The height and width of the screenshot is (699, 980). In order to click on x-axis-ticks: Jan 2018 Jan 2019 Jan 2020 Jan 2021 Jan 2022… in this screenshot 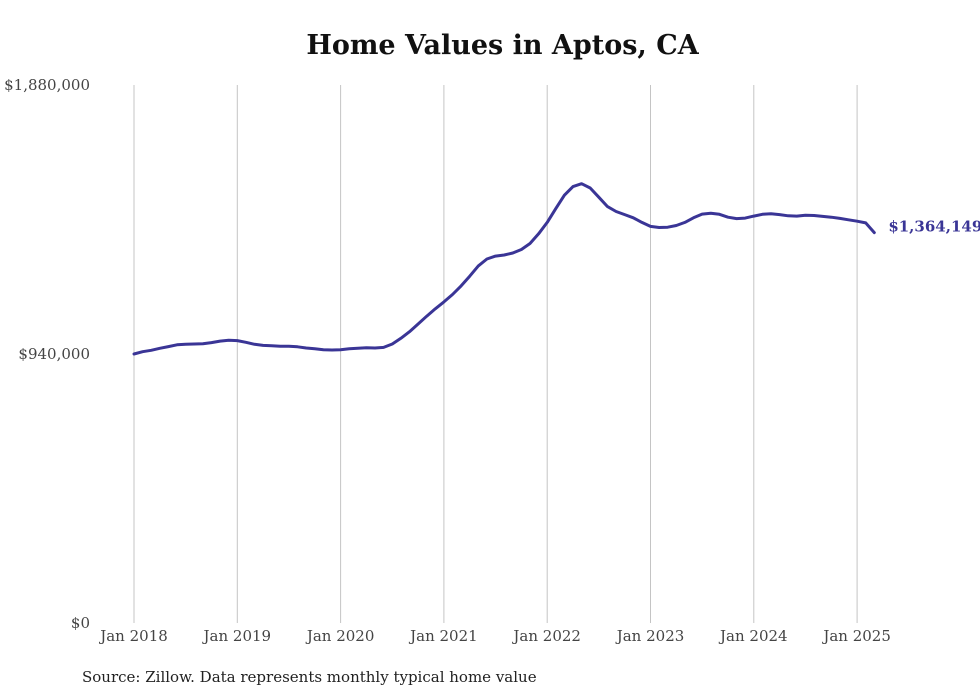, I will do `click(494, 636)`.